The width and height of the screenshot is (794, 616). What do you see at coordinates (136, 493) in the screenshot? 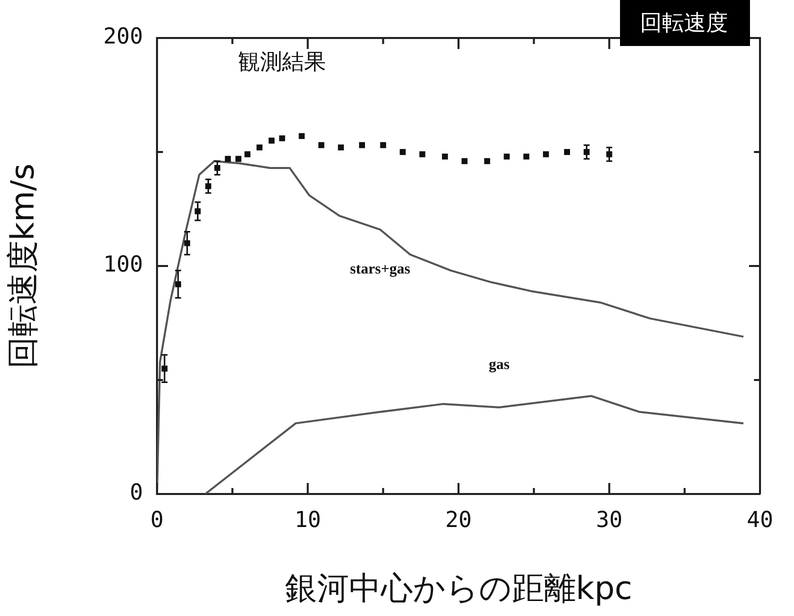
I see `y-tick-label: 0` at bounding box center [136, 493].